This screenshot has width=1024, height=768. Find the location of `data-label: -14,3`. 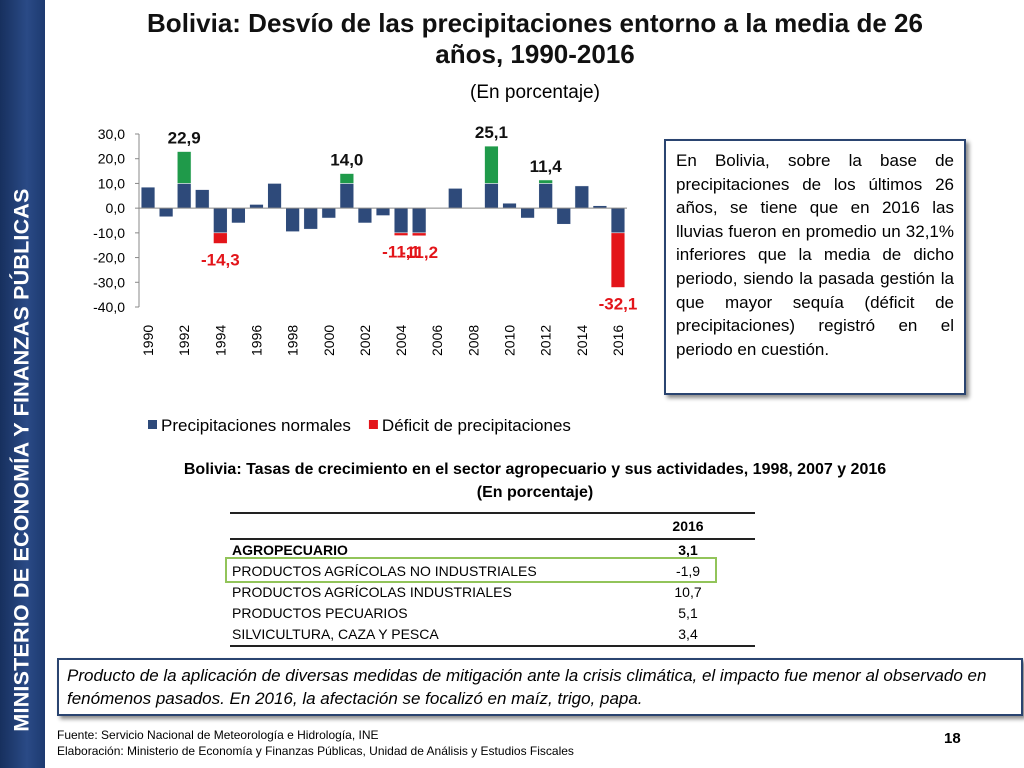

data-label: -14,3 is located at coordinates (220, 259).